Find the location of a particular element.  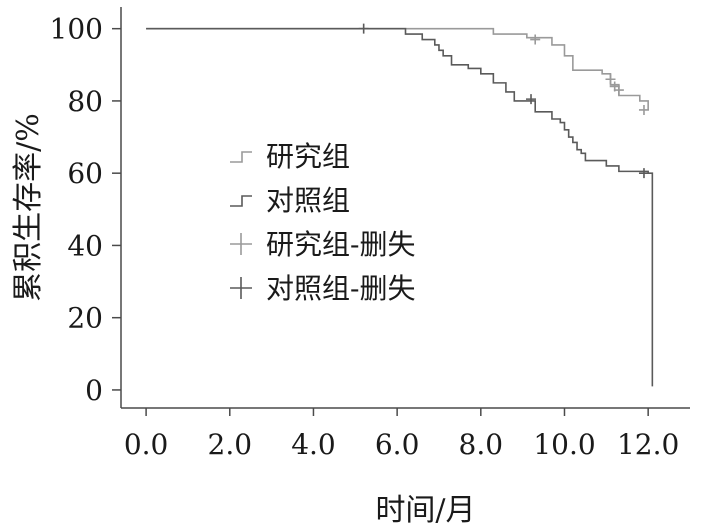

x-tick-label: 2.0 is located at coordinates (230, 444).